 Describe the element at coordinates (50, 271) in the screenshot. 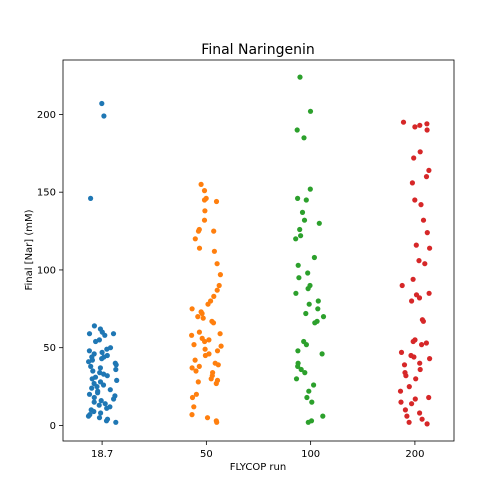

I see `y-axis: 0 50 100 150 200` at that location.